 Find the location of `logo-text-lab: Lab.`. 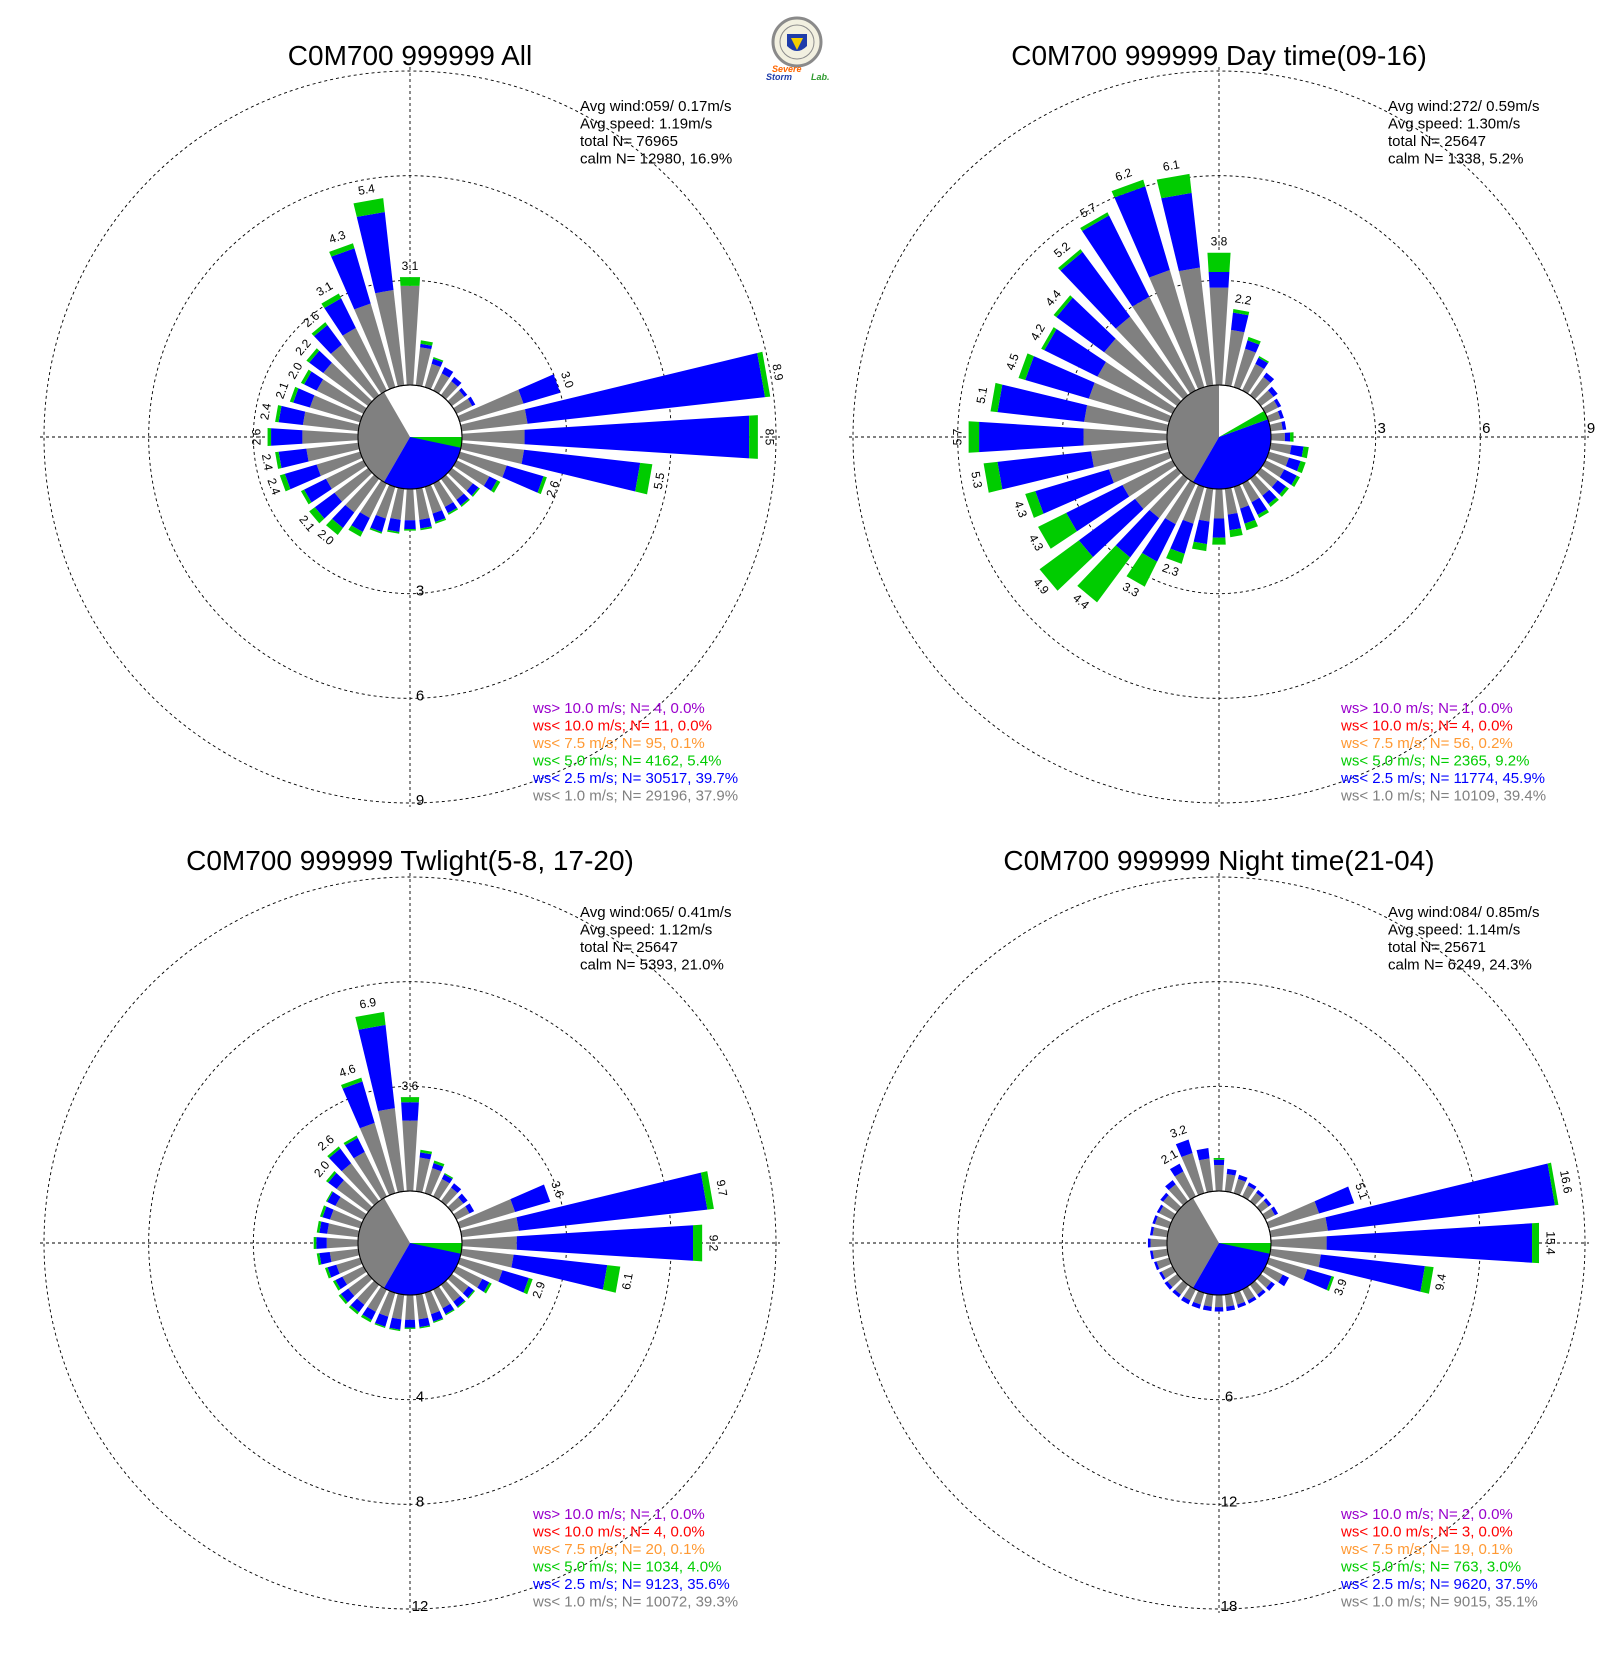

logo-text-lab: Lab. is located at coordinates (820, 77).